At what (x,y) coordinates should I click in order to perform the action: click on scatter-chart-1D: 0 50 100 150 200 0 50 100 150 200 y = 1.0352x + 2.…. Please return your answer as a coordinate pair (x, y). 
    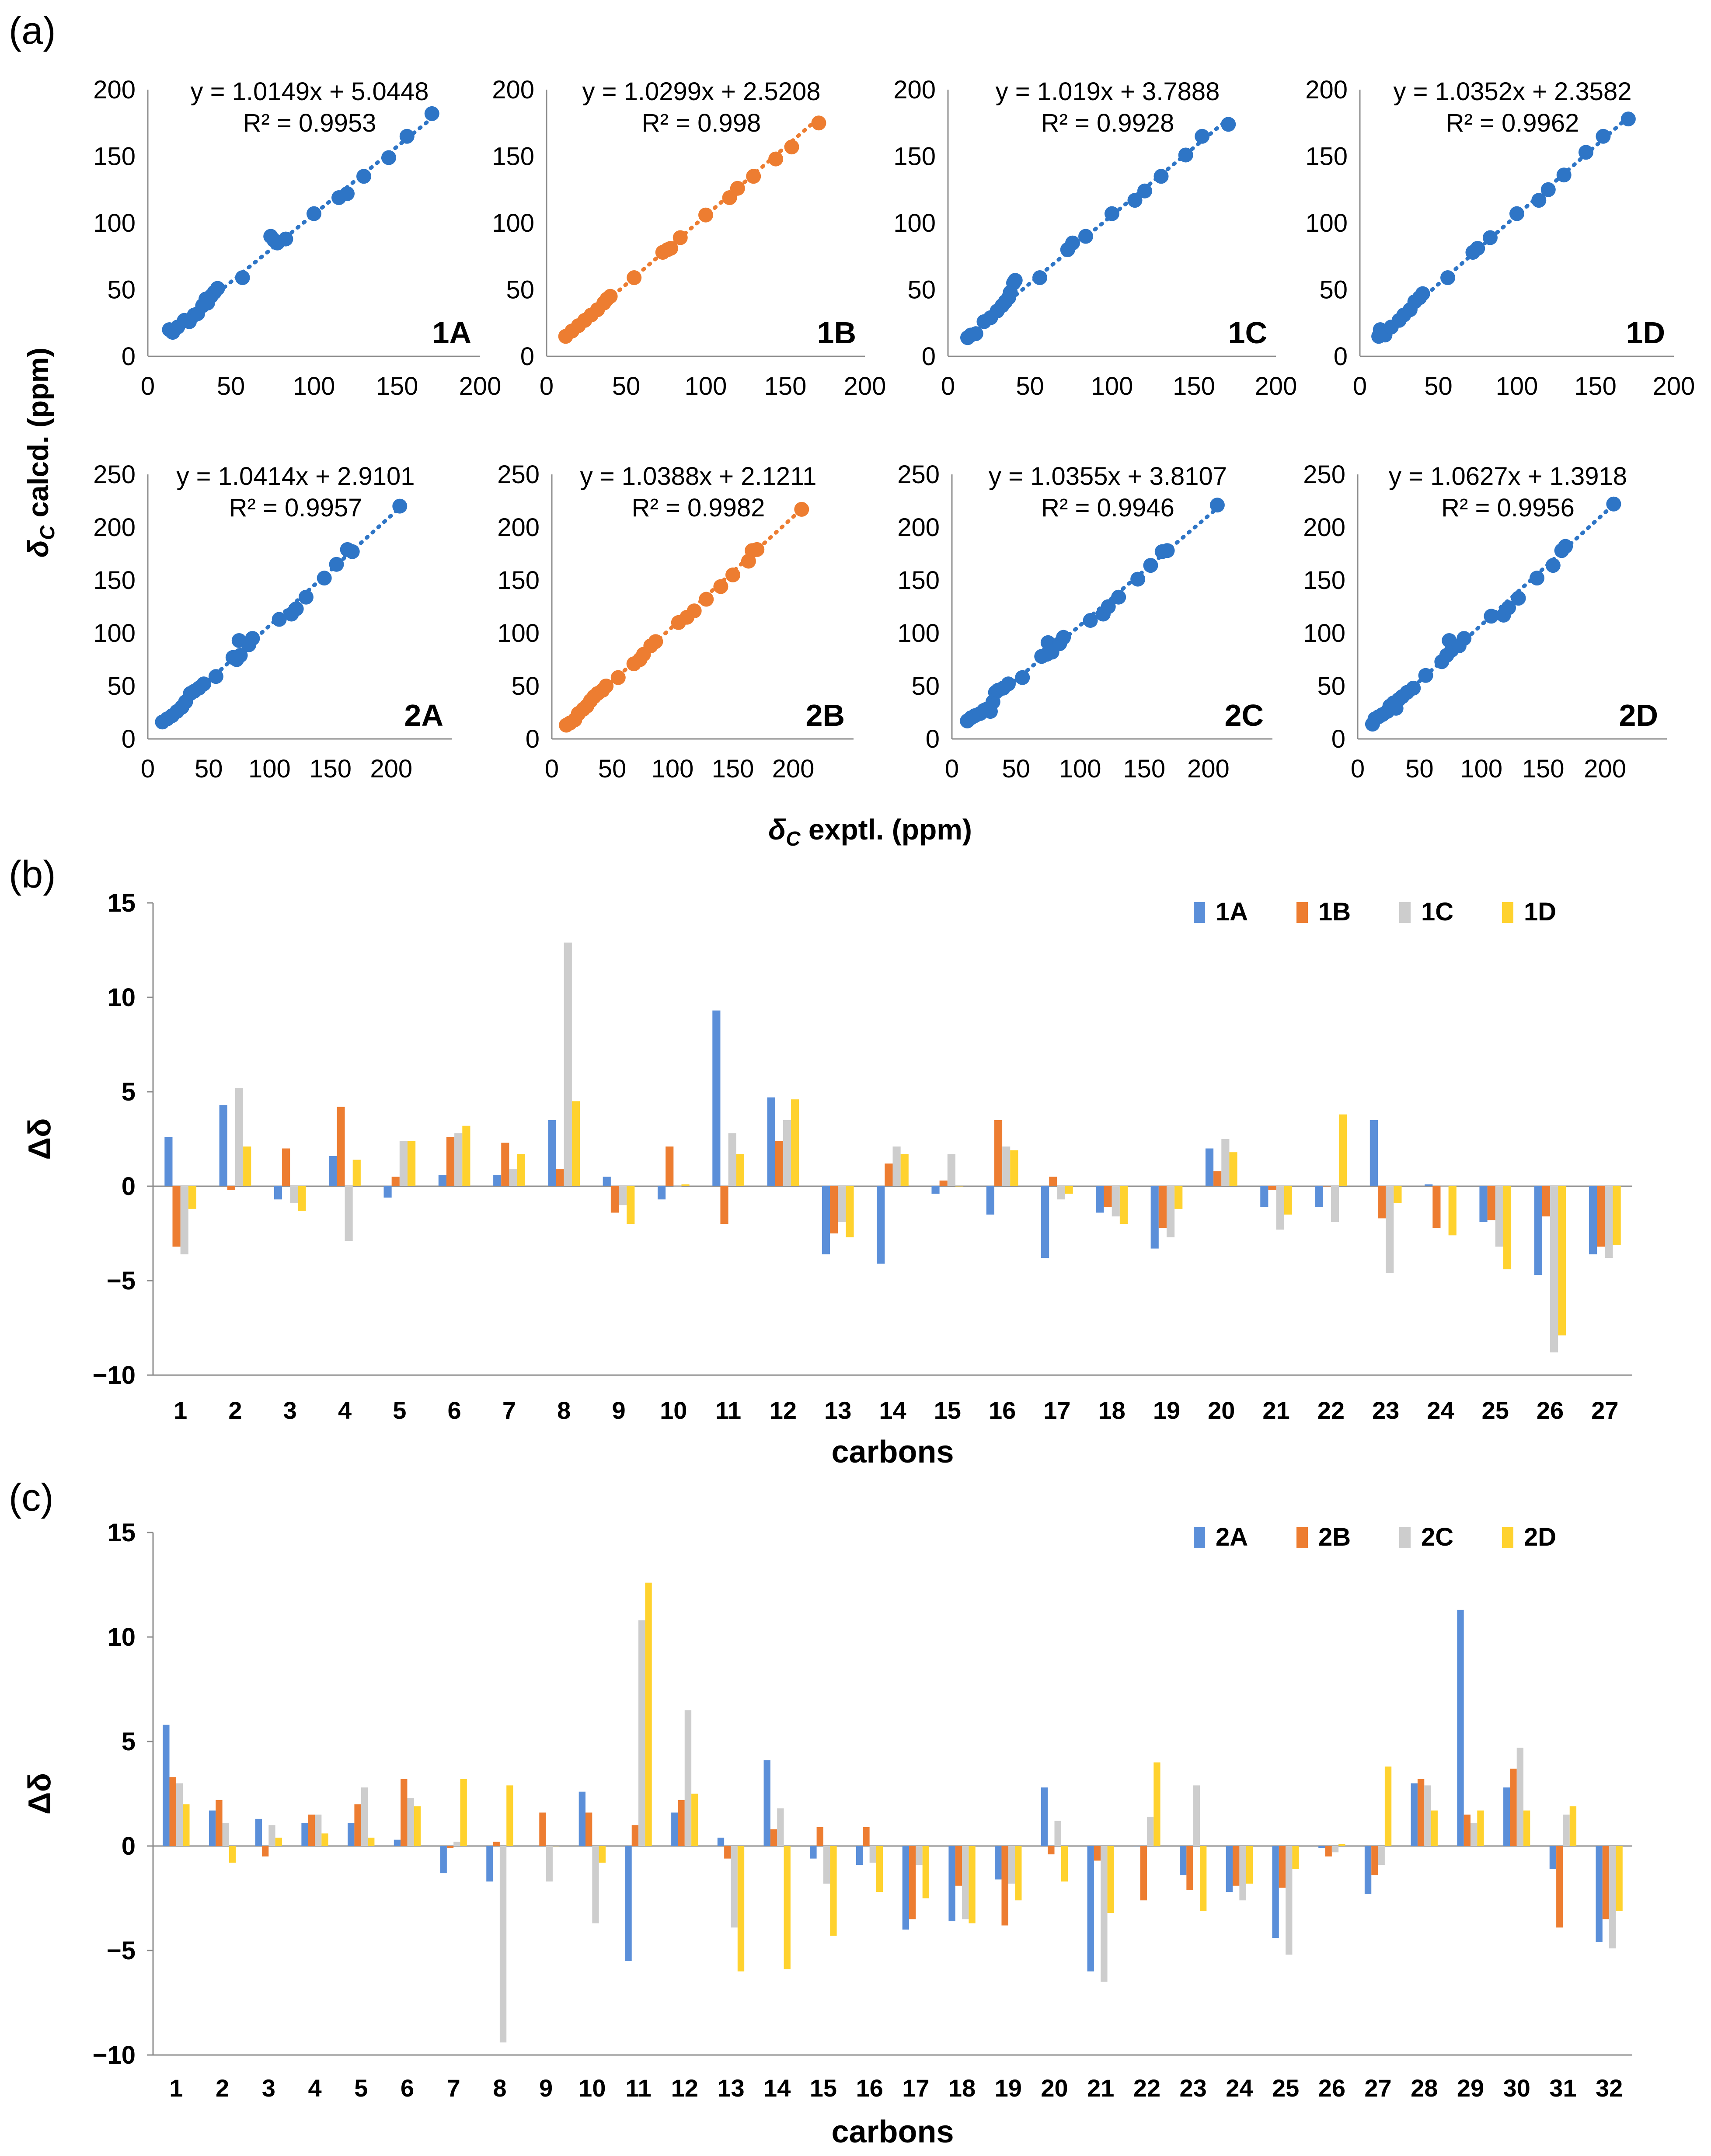
    Looking at the image, I should click on (1500, 238).